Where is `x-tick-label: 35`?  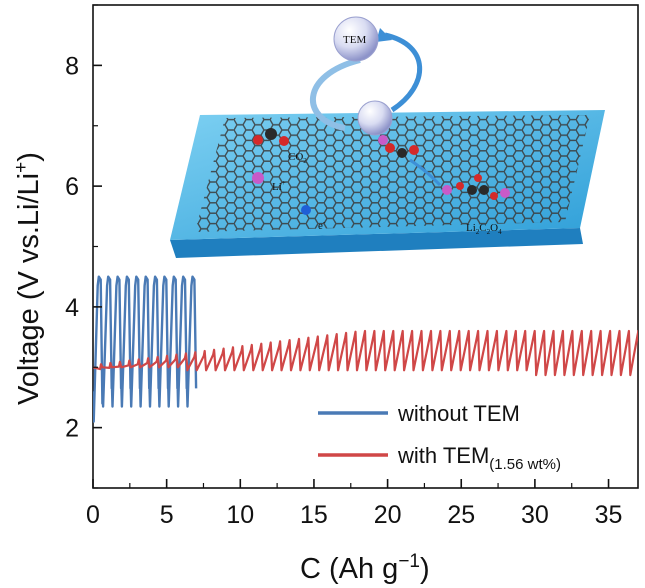 x-tick-label: 35 is located at coordinates (609, 515).